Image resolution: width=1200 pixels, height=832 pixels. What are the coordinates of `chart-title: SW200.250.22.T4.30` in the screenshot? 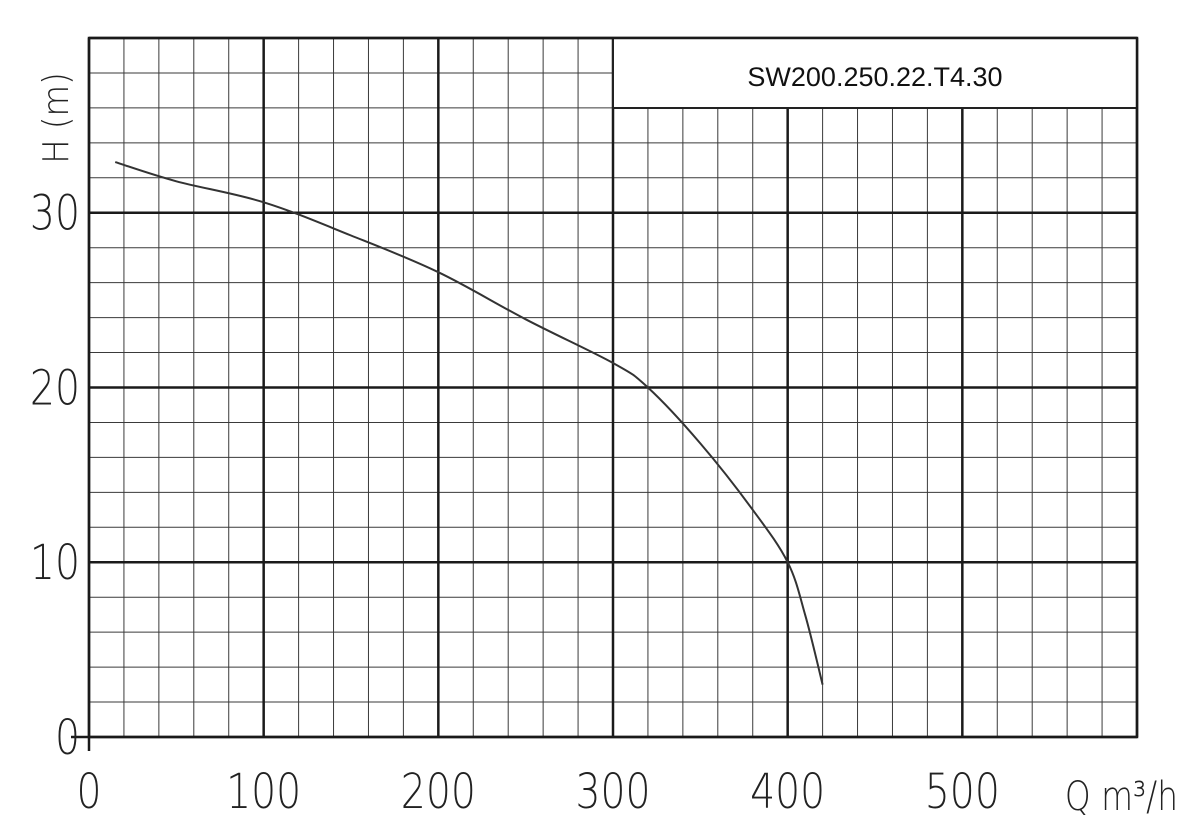 It's located at (874, 77).